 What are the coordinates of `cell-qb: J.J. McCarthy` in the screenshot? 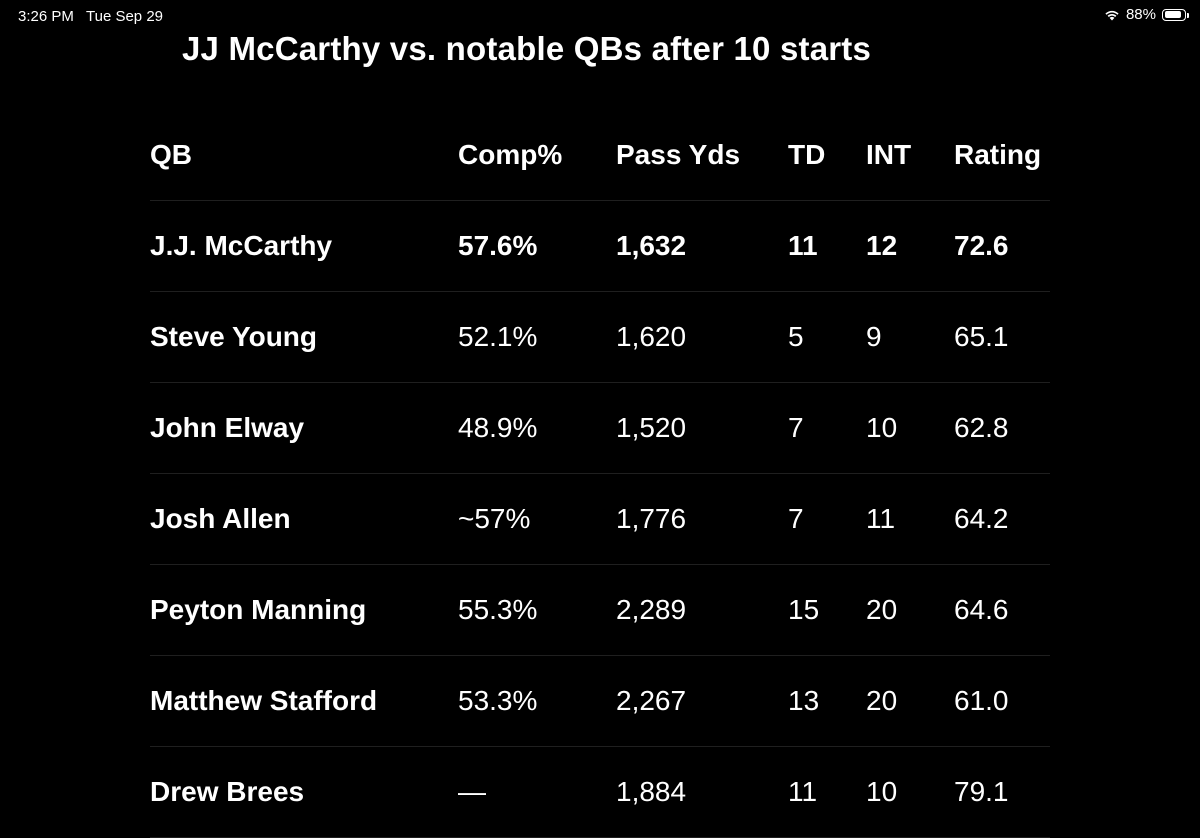 It's located at (304, 246).